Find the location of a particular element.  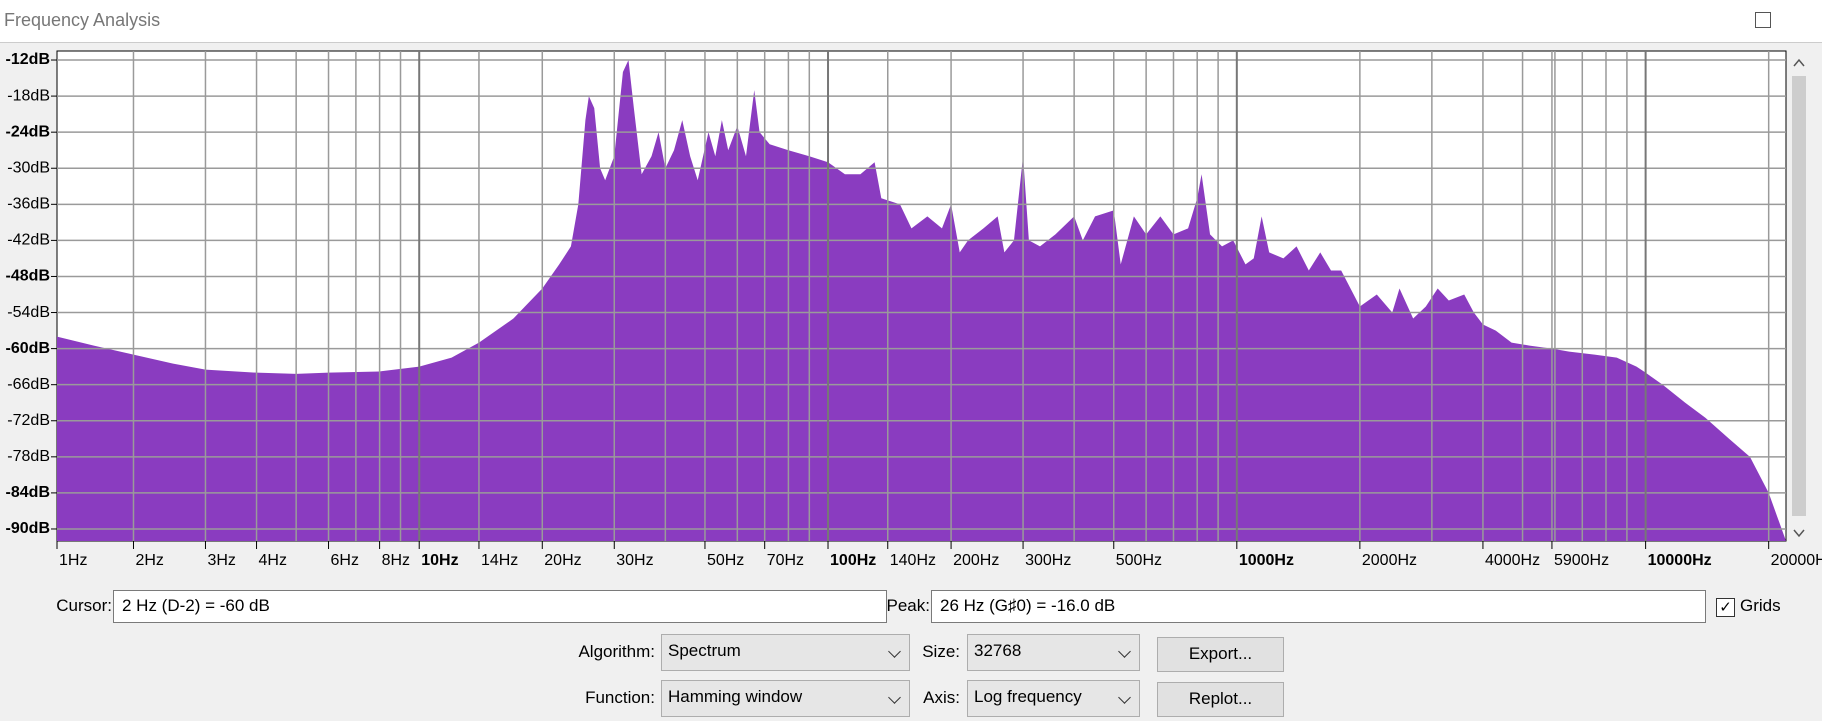

x-tick-label: 4Hz is located at coordinates (273, 560).